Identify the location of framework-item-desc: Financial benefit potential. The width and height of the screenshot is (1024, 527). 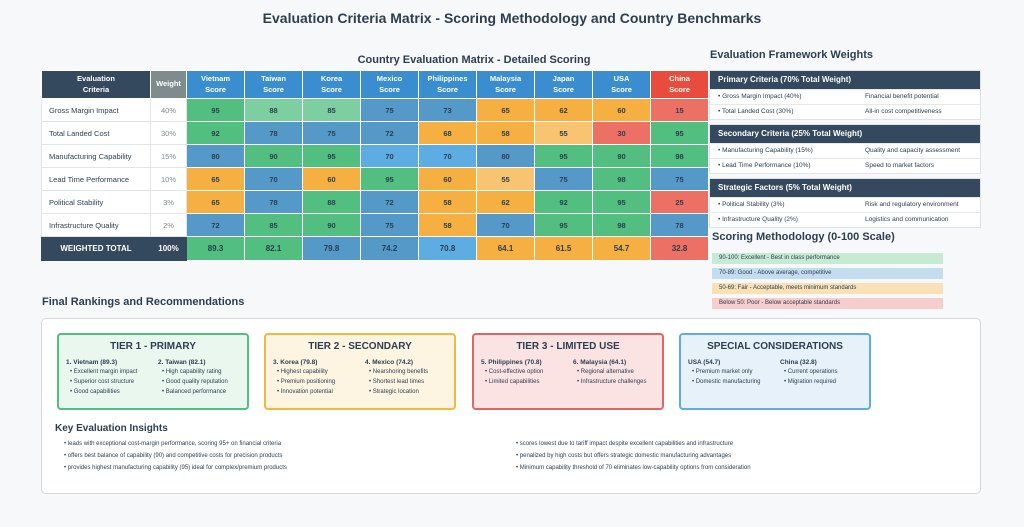
(902, 96).